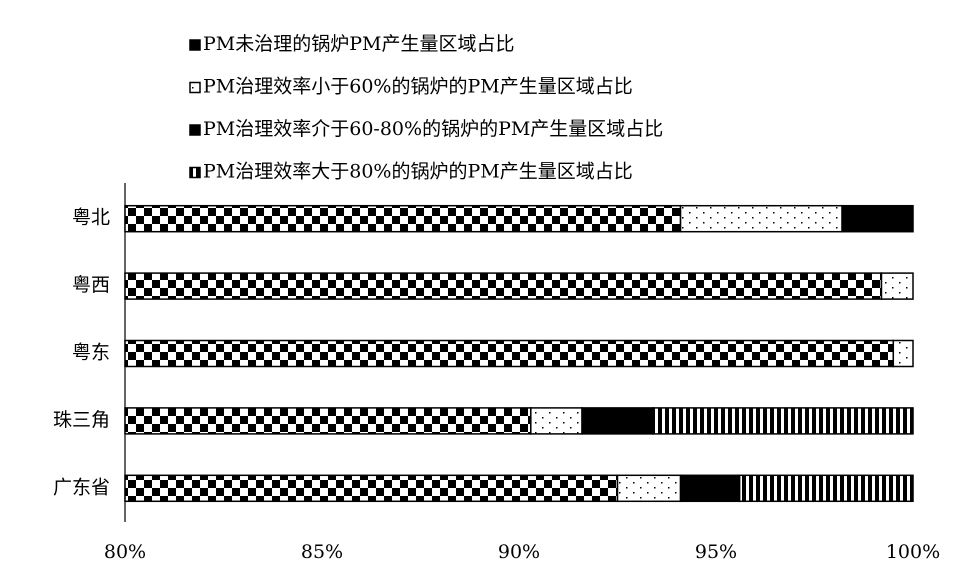 The image size is (961, 583). Describe the element at coordinates (81, 487) in the screenshot. I see `y-tick-label: 广东省` at that location.